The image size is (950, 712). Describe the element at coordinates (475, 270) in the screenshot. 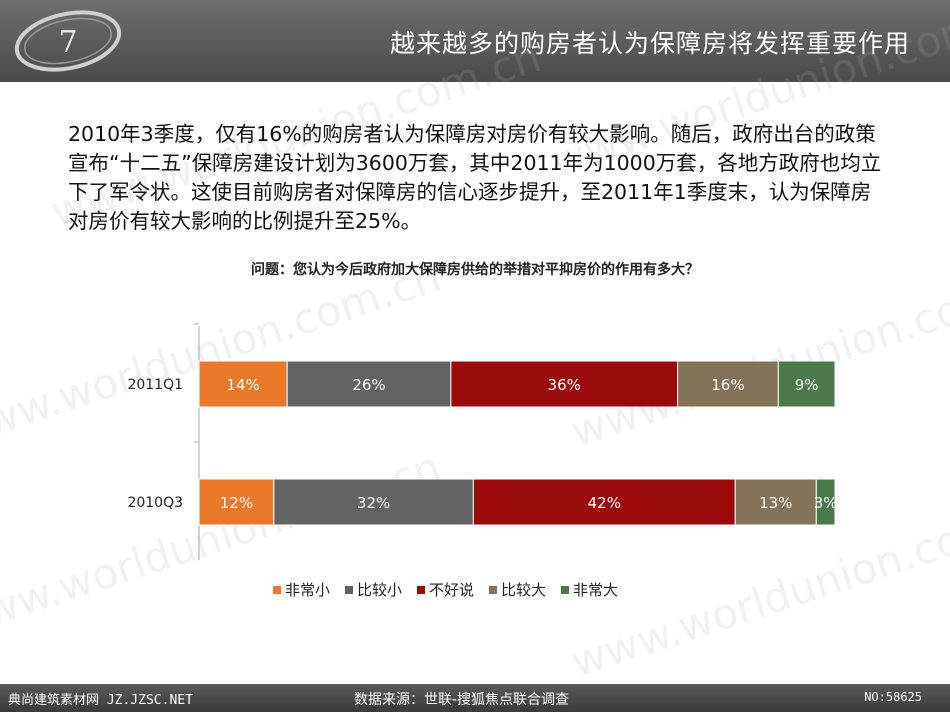

I see `chart-title: 问题：您认为今后政府加大保障房供给的举措对平抑房价的作用有多大？` at that location.